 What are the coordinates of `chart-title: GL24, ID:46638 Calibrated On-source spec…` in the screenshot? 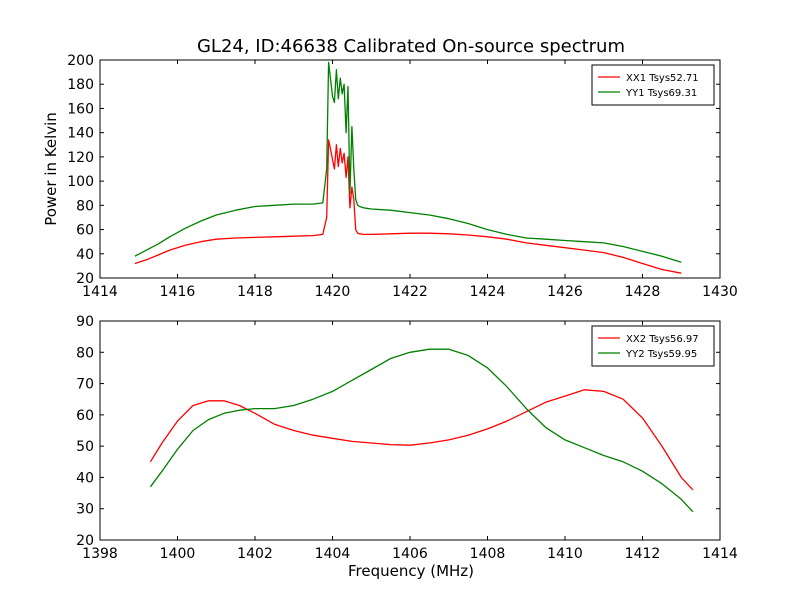 It's located at (411, 46).